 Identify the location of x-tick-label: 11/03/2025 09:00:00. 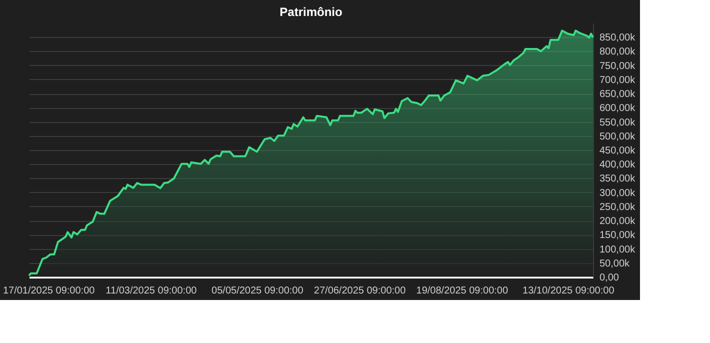
(152, 291).